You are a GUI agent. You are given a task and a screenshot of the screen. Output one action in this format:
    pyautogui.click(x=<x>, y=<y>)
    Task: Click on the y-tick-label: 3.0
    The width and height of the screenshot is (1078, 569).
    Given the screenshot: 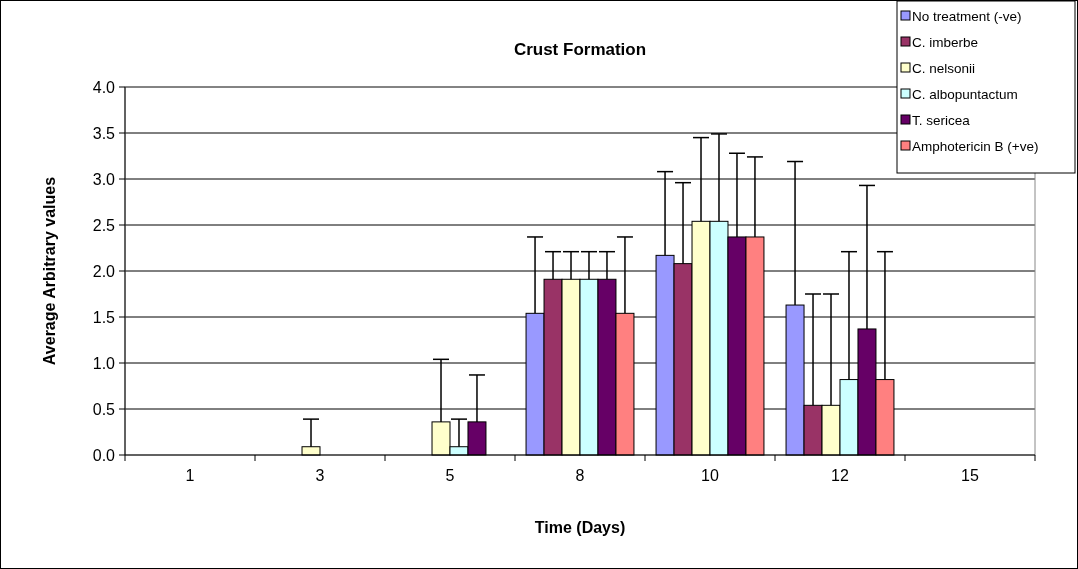 What is the action you would take?
    pyautogui.click(x=104, y=179)
    